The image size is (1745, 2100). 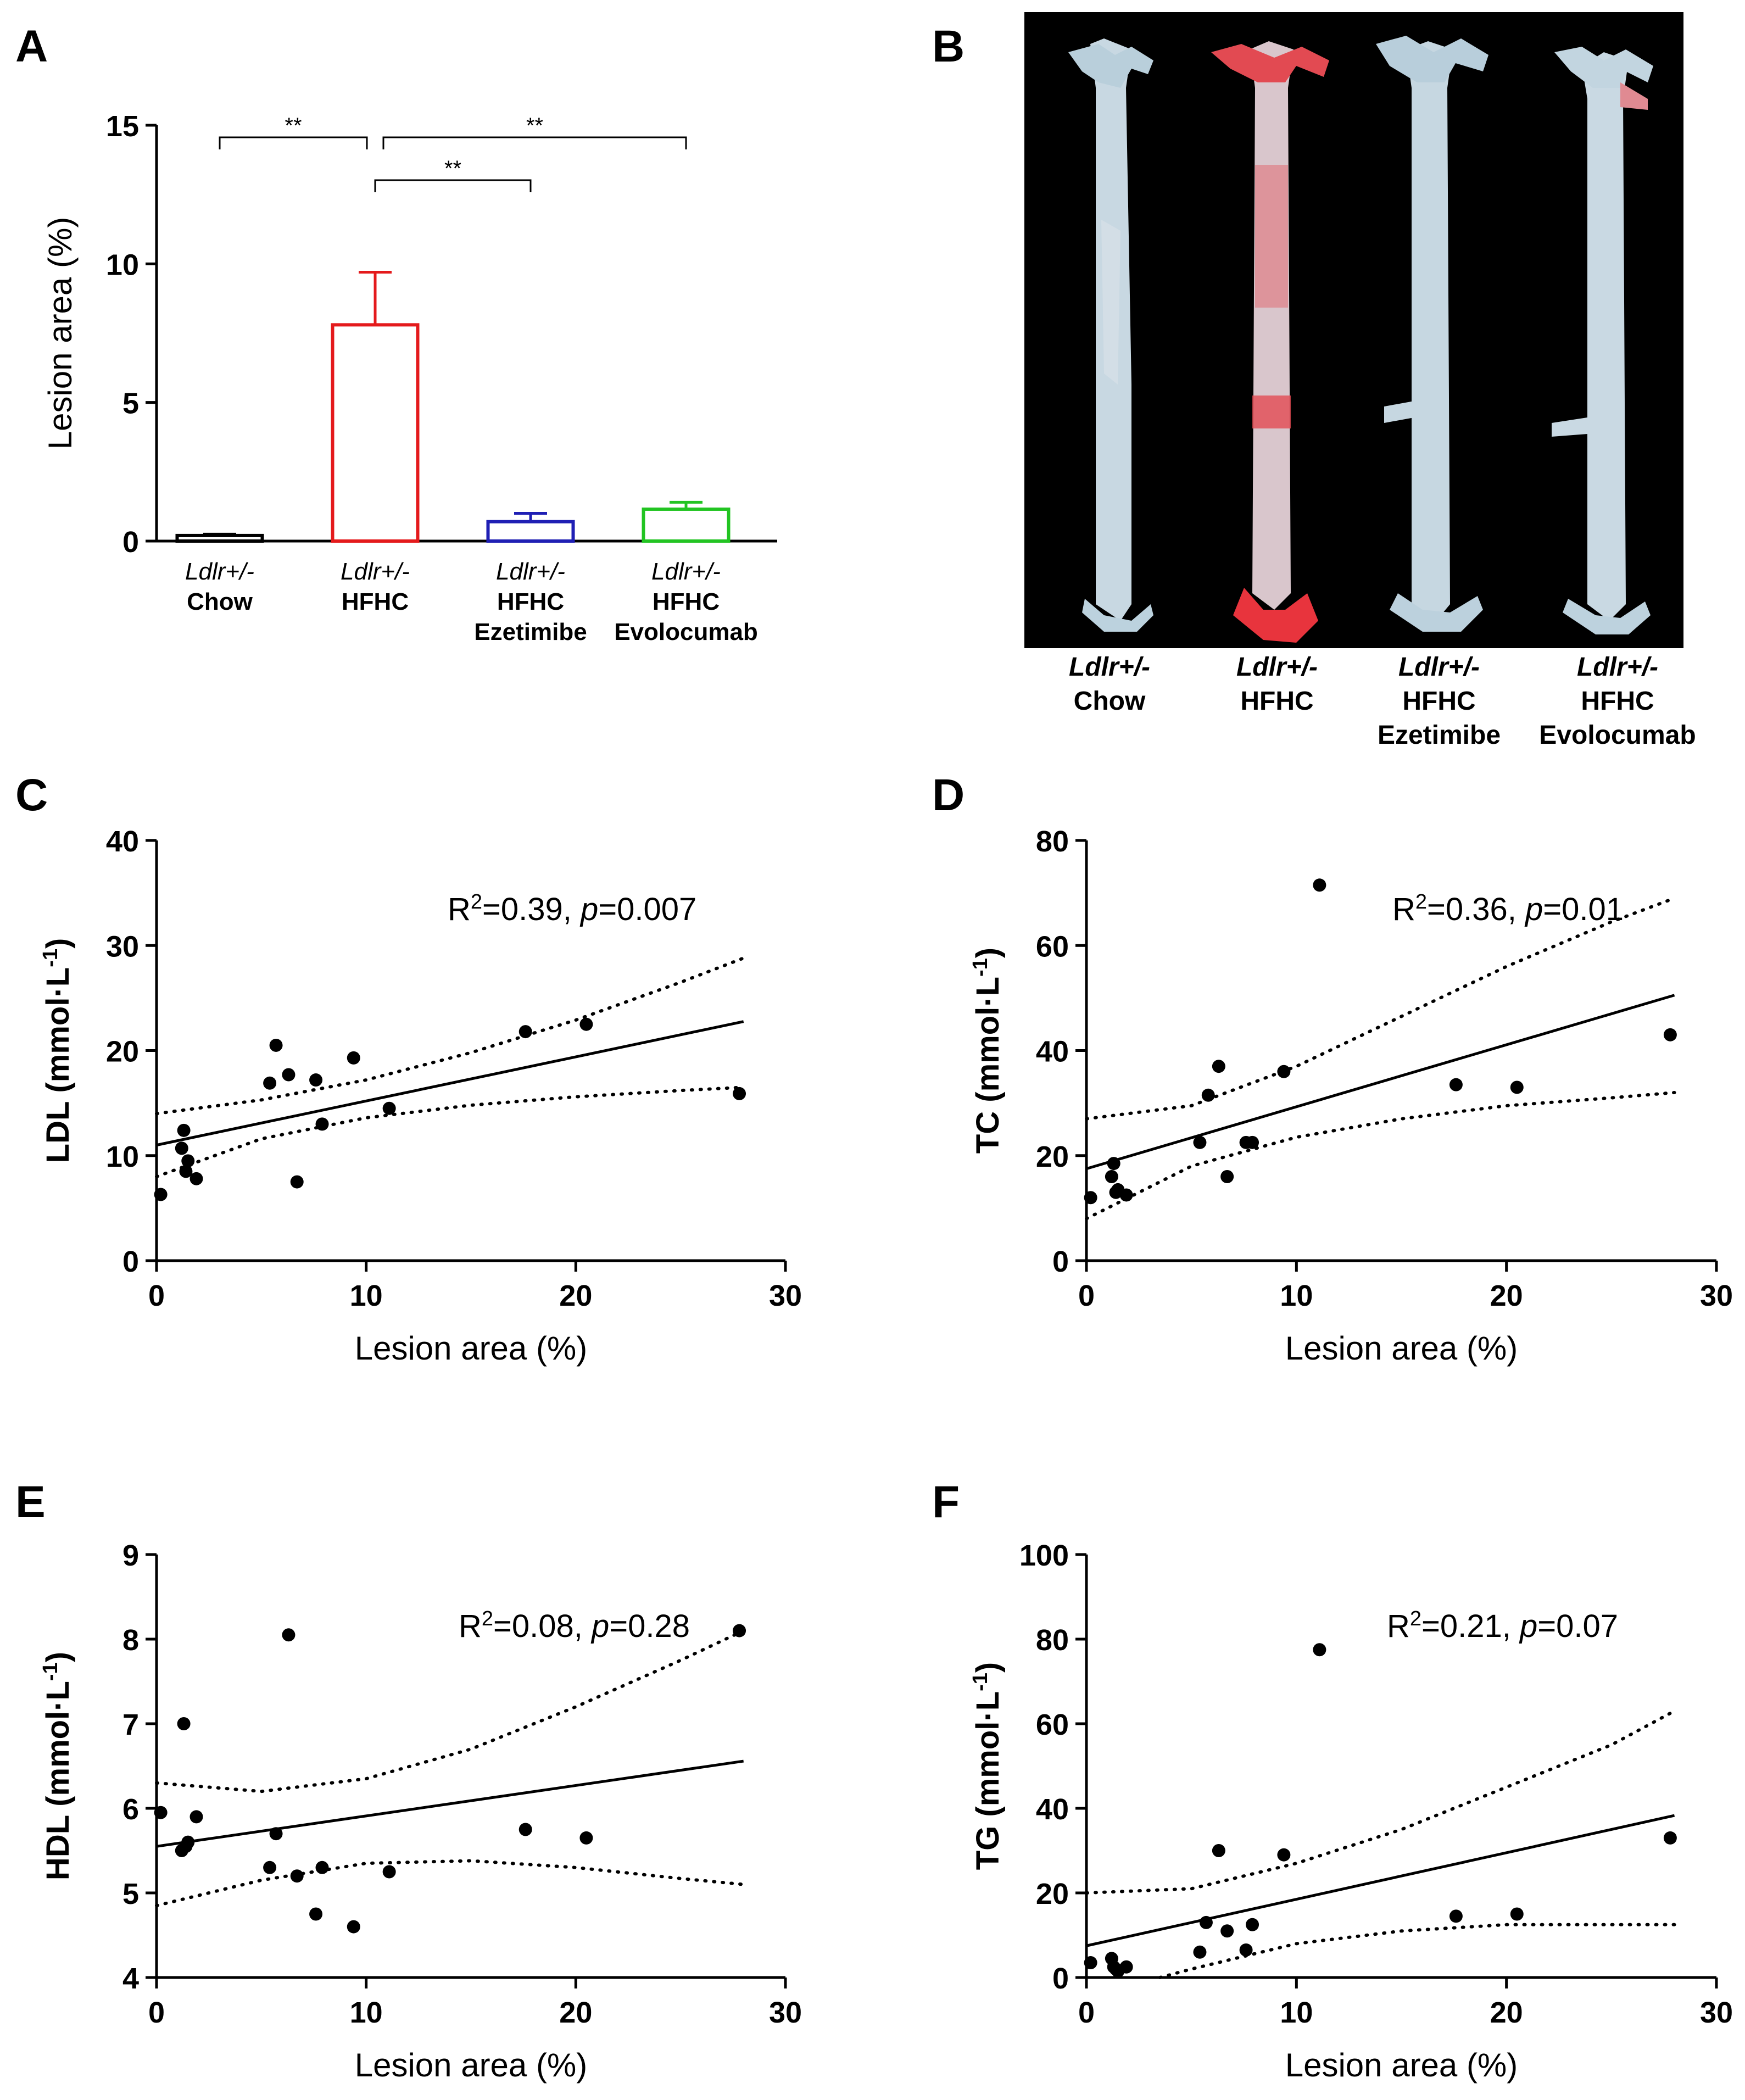 I want to click on stats-r2-value: =0.08,, so click(x=543, y=1626).